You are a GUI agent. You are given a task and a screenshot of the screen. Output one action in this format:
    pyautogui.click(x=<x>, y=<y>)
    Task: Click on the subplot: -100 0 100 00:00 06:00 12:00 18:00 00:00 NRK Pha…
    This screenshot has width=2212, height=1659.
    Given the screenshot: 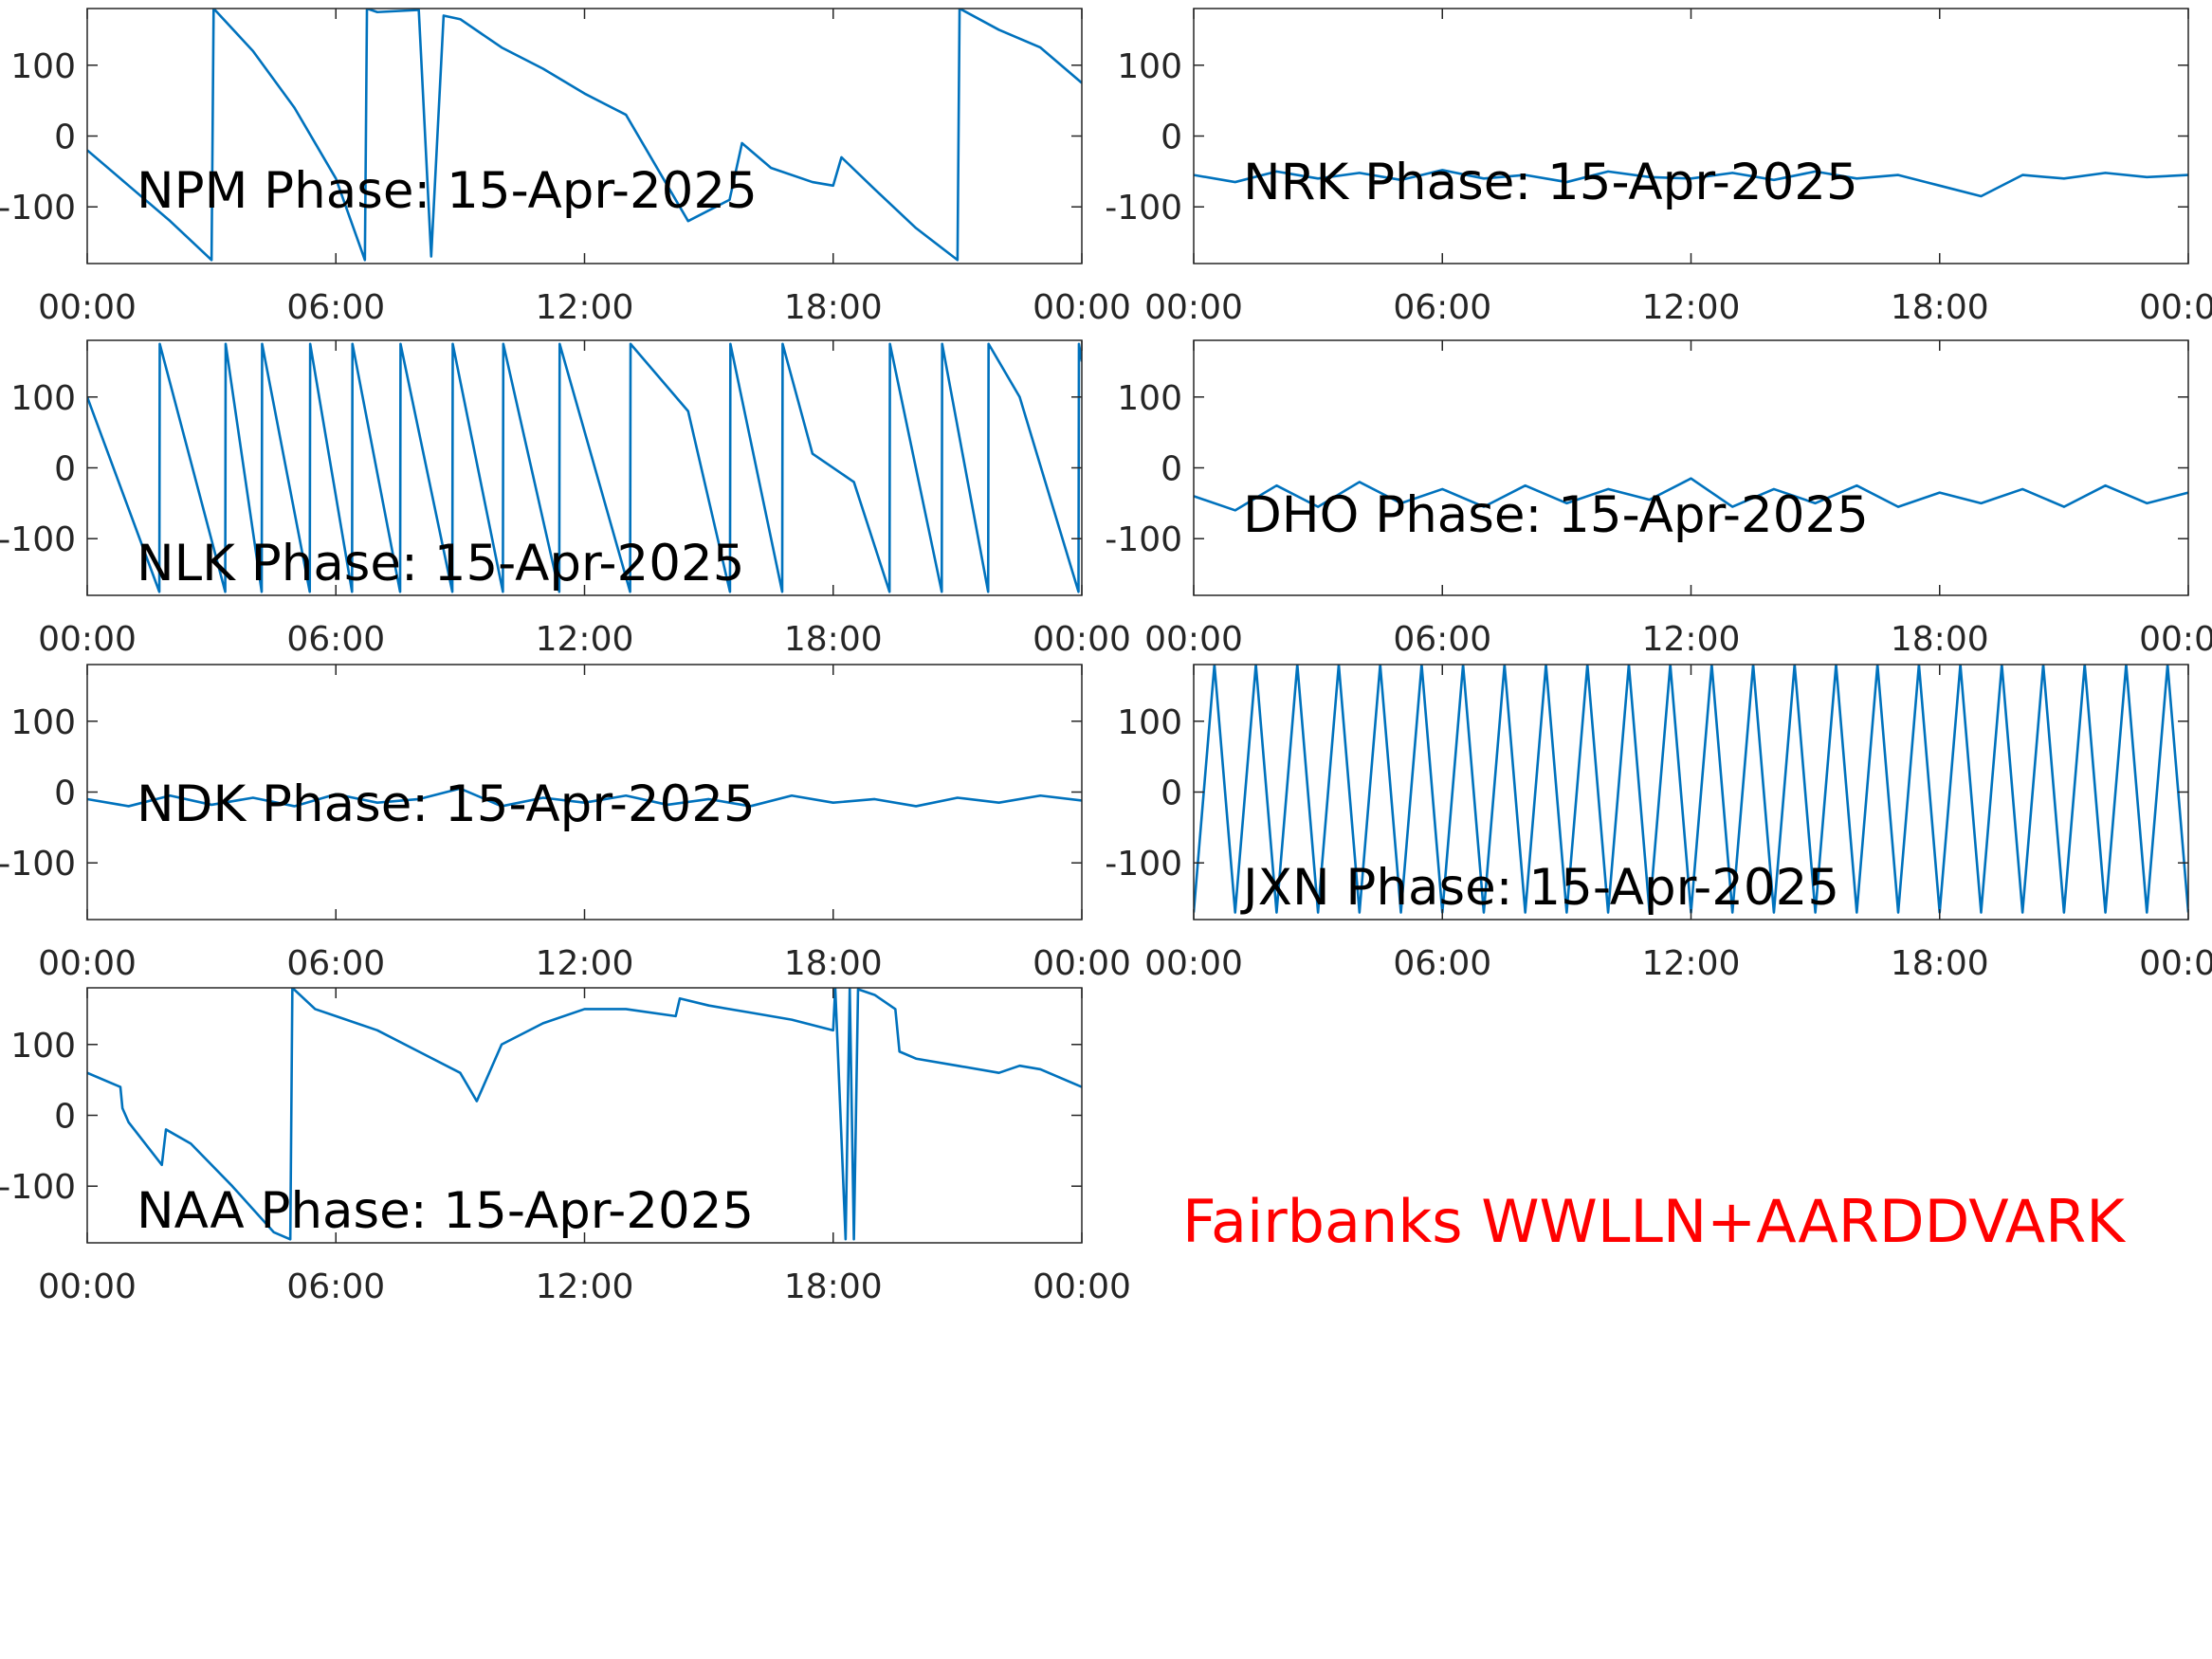 What is the action you would take?
    pyautogui.click(x=1658, y=167)
    